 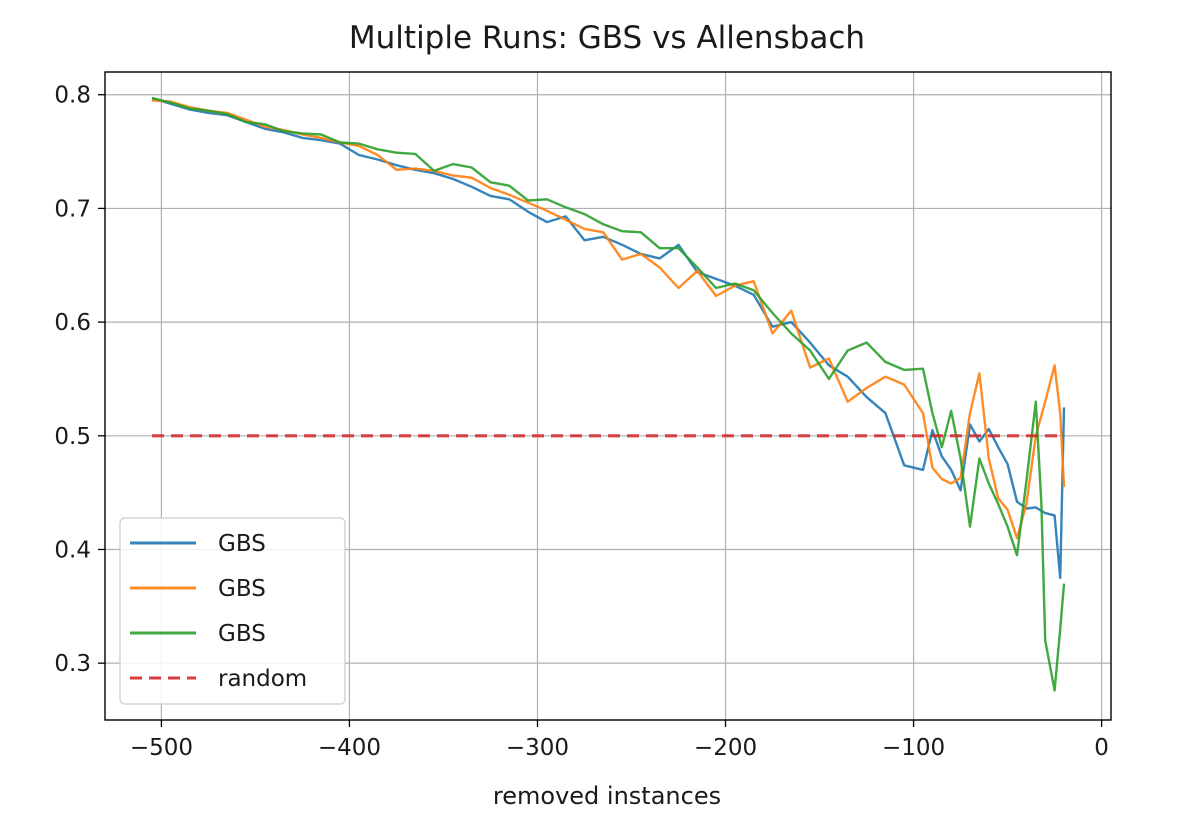 What do you see at coordinates (913, 748) in the screenshot?
I see `x-tick-label: −100` at bounding box center [913, 748].